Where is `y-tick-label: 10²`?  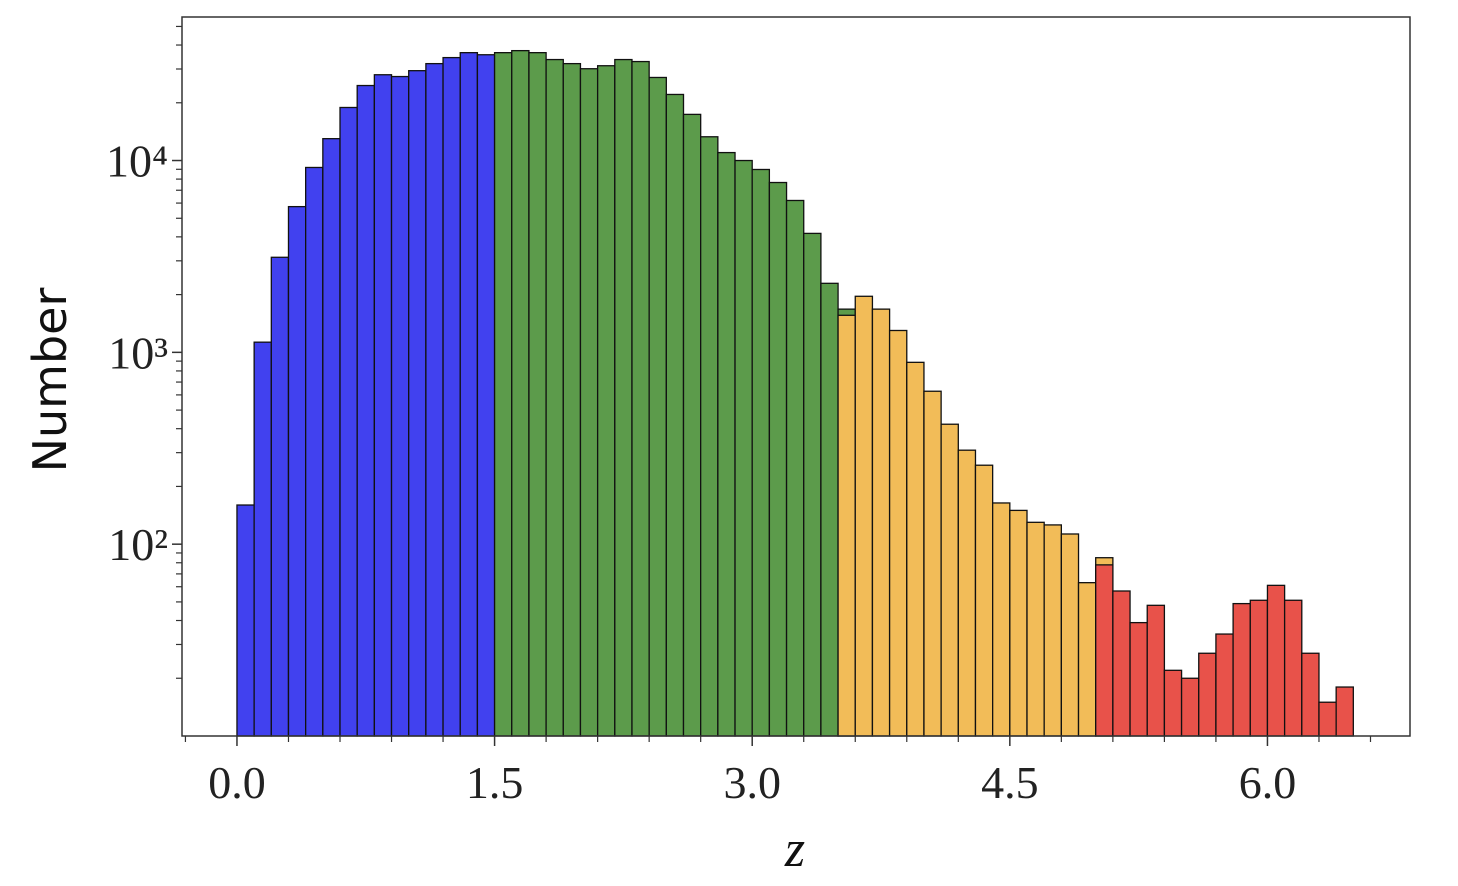
y-tick-label: 10² is located at coordinates (138, 544).